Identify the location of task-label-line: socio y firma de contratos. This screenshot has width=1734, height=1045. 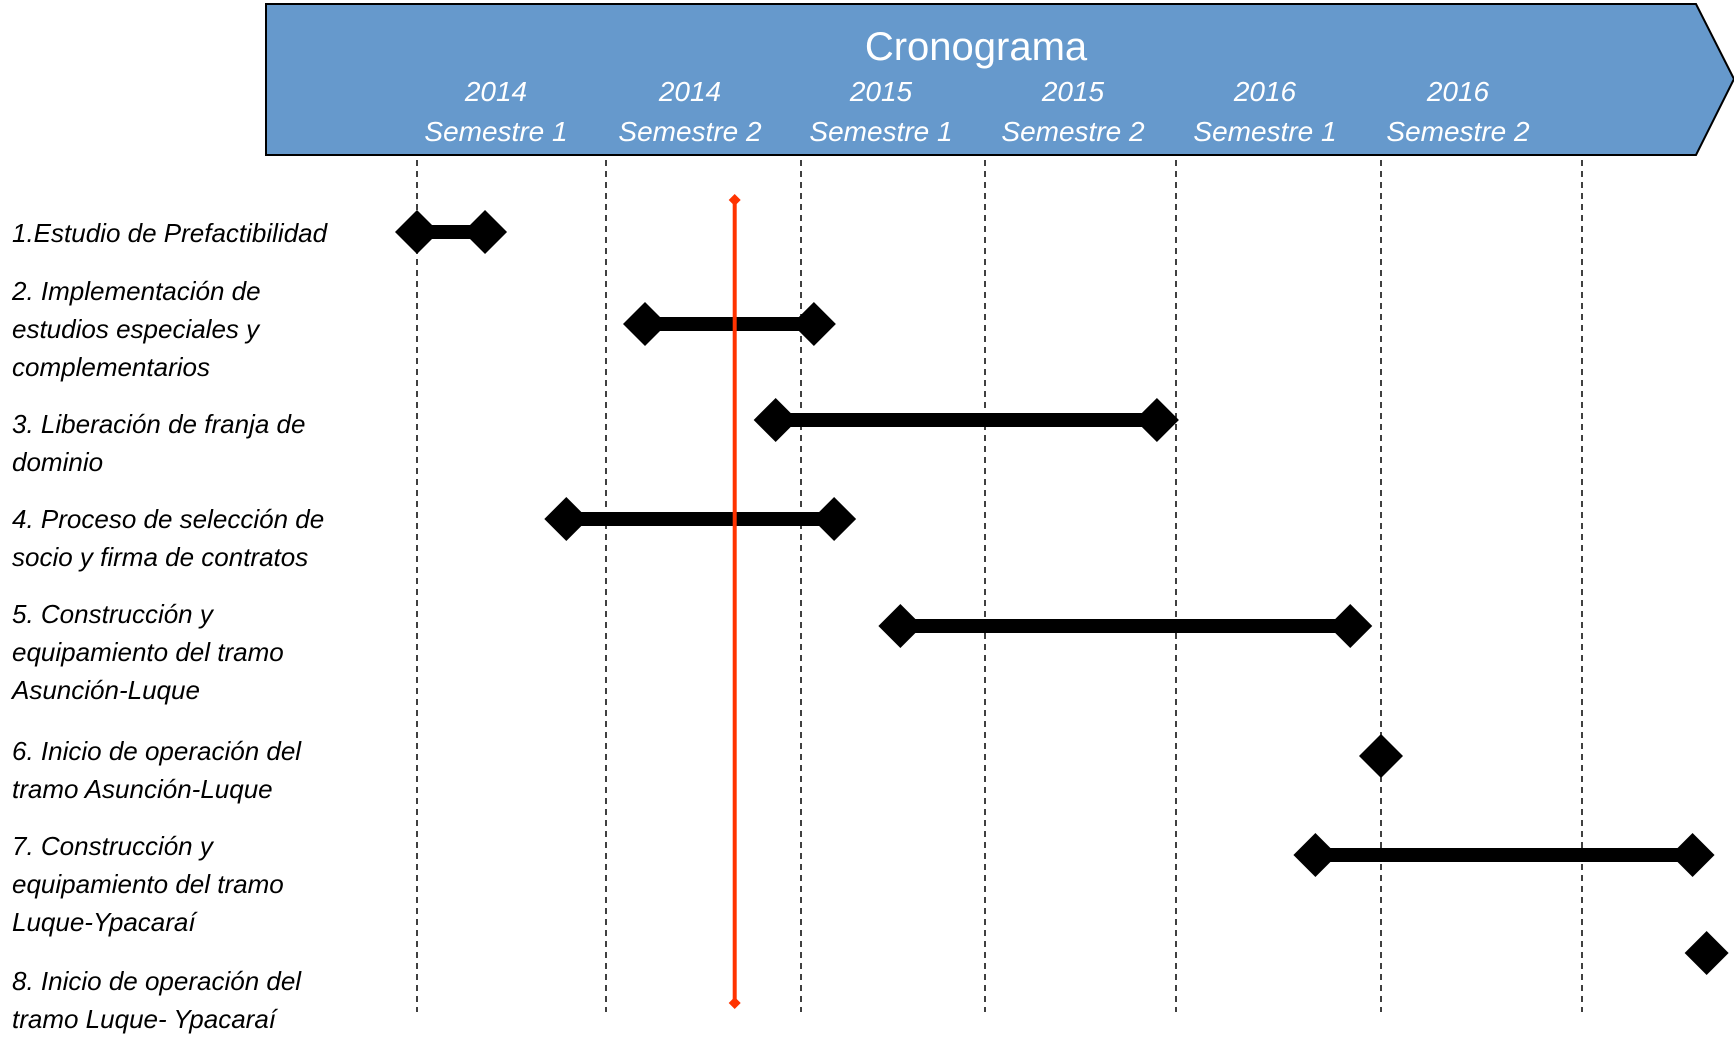
(160, 557).